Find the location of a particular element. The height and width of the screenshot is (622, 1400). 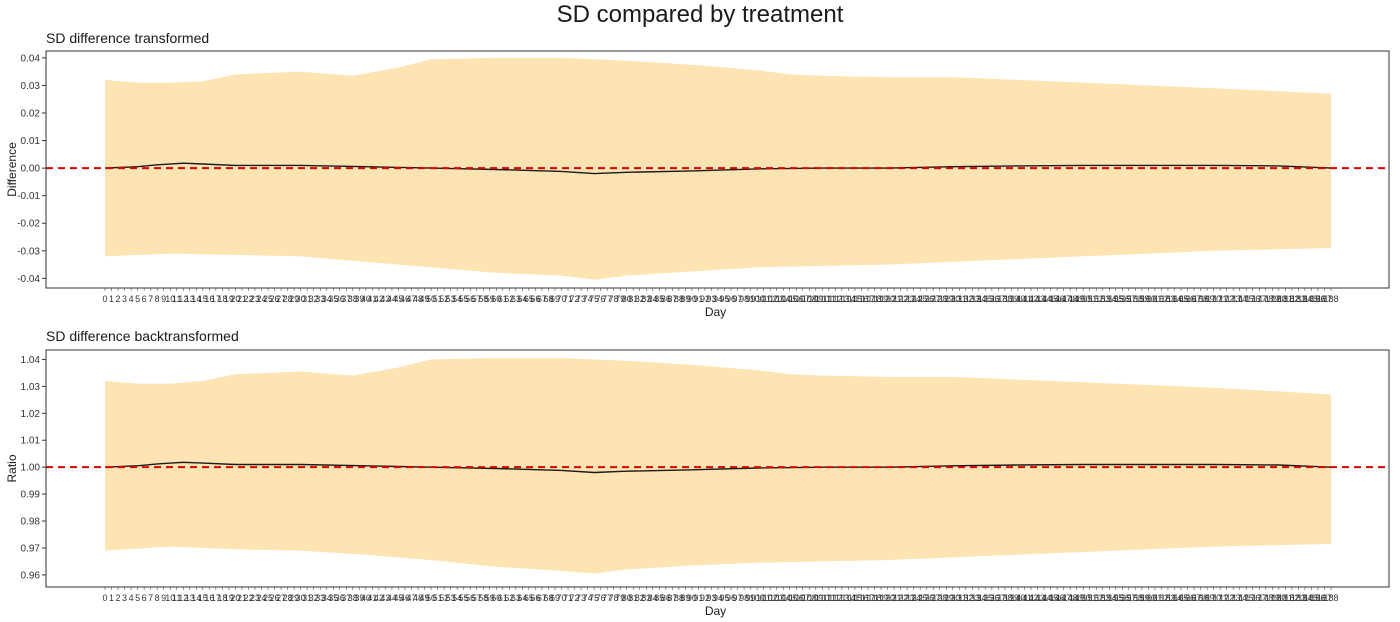

x-tick-label: 101 is located at coordinates (763, 598).